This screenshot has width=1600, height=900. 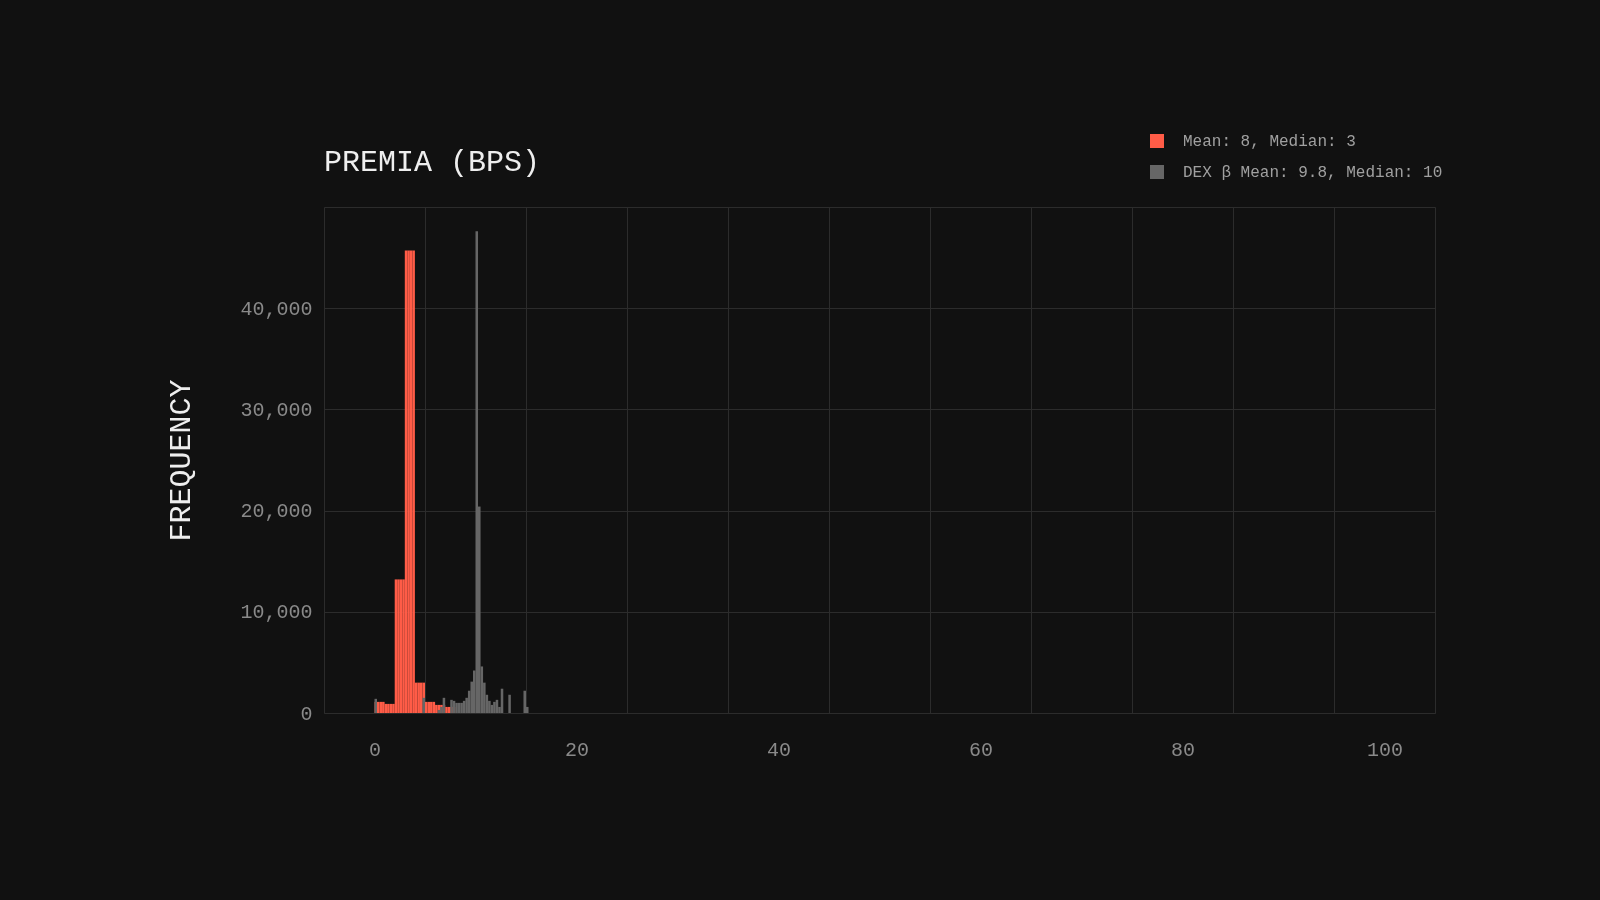 I want to click on y-axis-title: FREQUENCY, so click(x=181, y=460).